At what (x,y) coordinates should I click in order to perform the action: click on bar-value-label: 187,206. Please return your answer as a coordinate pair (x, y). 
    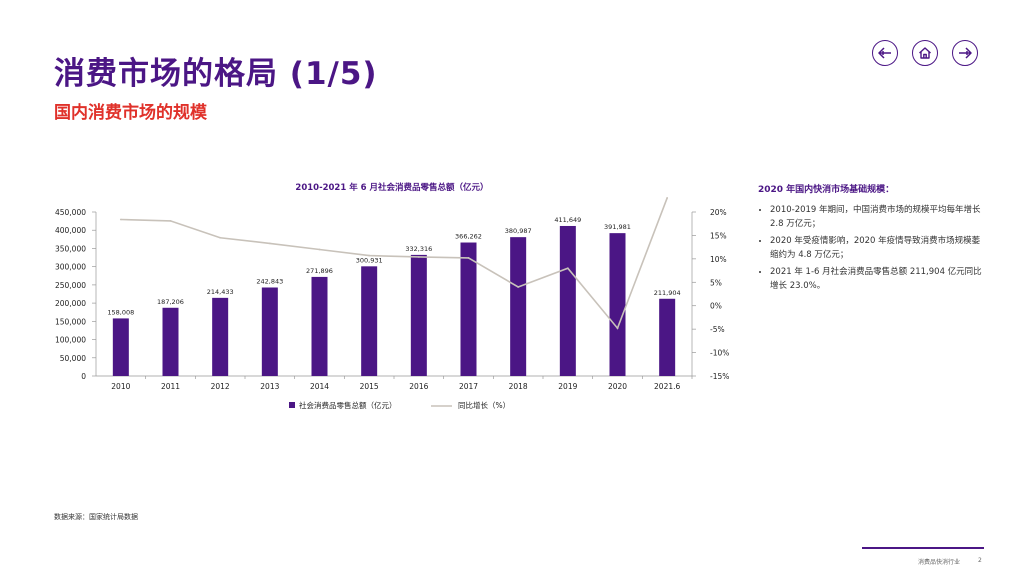
    Looking at the image, I should click on (170, 302).